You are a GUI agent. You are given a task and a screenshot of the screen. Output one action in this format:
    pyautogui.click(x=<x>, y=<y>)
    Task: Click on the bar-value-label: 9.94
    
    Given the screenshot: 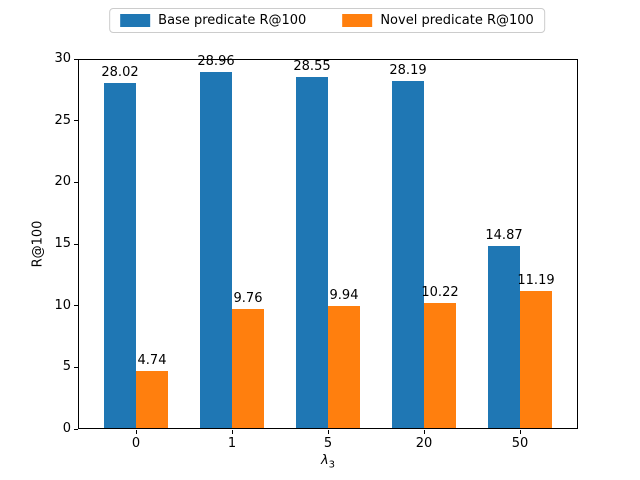 What is the action you would take?
    pyautogui.click(x=344, y=296)
    